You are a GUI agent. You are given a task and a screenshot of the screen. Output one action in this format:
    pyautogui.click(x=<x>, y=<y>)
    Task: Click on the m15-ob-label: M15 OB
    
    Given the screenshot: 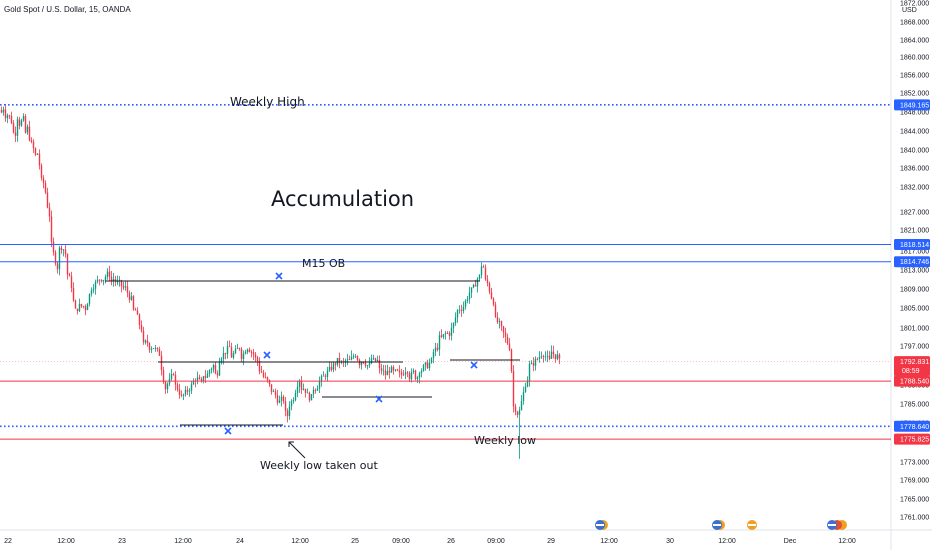 What is the action you would take?
    pyautogui.click(x=323, y=263)
    